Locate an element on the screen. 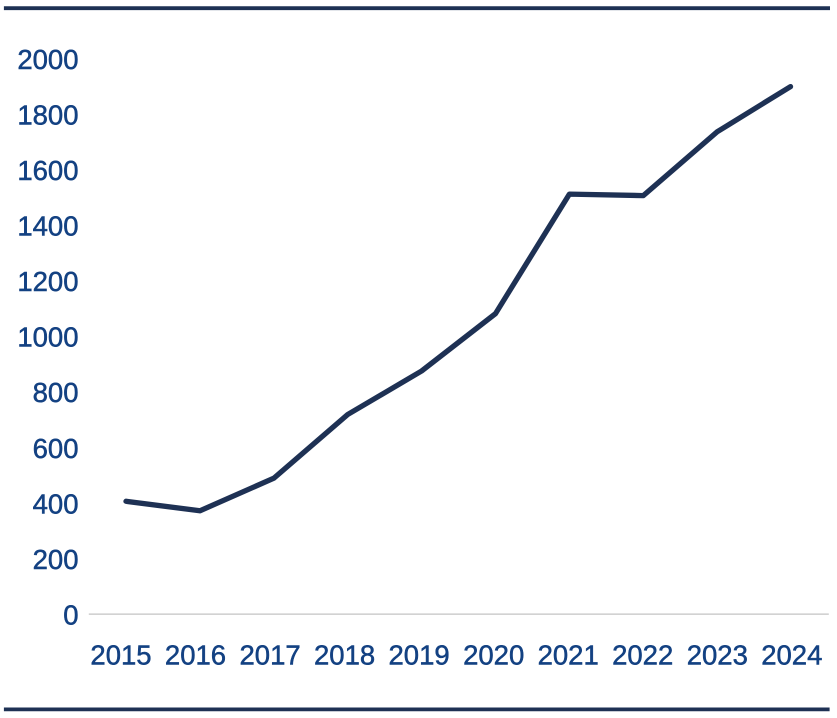 The width and height of the screenshot is (837, 718). svg-text: 2018 is located at coordinates (344, 655).